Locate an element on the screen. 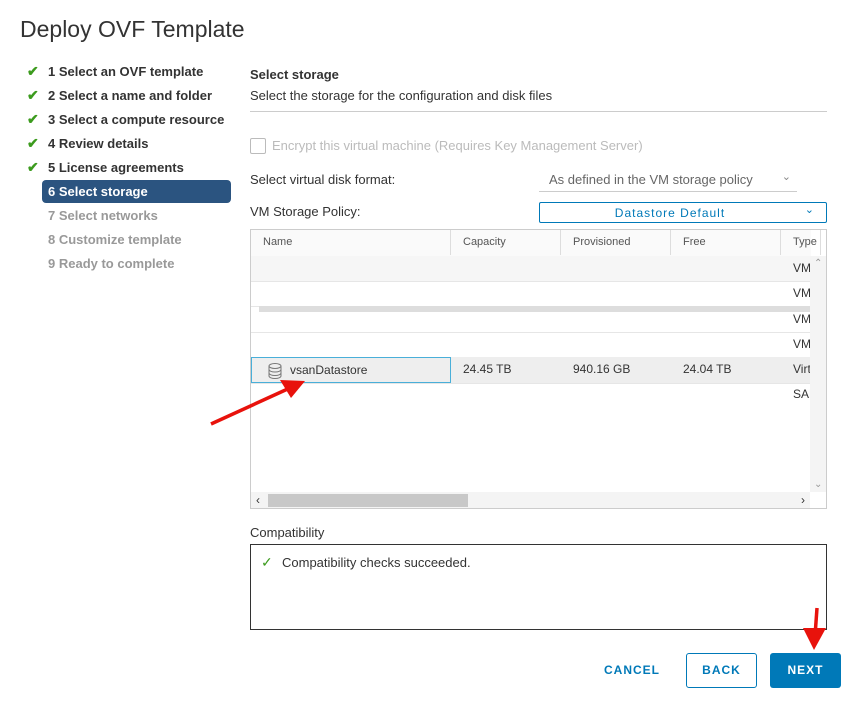 The width and height of the screenshot is (868, 708). wizard-step-4: ✔ 4 Review details is located at coordinates (122, 143).